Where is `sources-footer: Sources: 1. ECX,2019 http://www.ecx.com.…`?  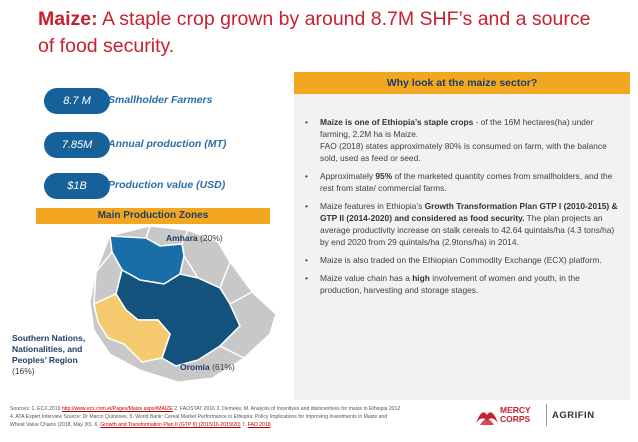
sources-footer: Sources: 1. ECX,2019 http://www.ecx.com.… is located at coordinates (205, 417).